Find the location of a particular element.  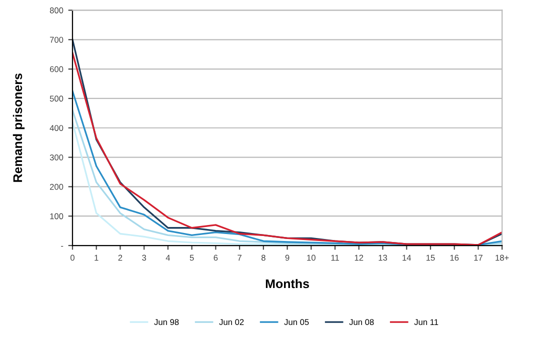

x-tick-label: 10 is located at coordinates (311, 257).